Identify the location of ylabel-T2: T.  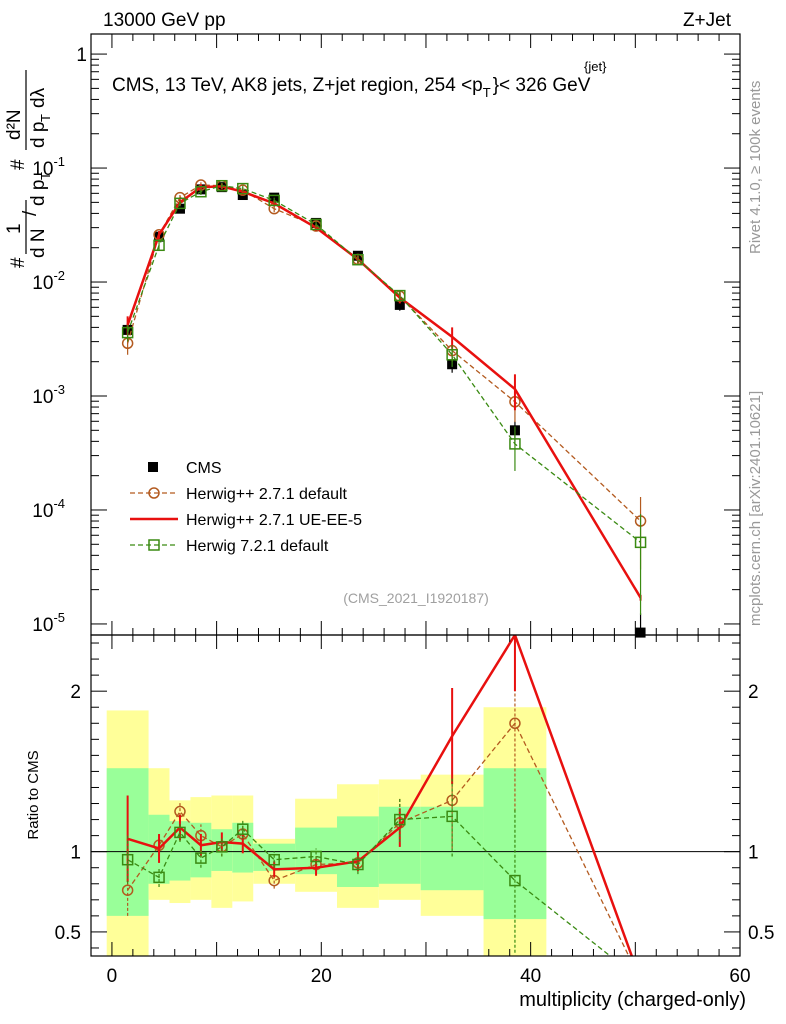
(45, 118).